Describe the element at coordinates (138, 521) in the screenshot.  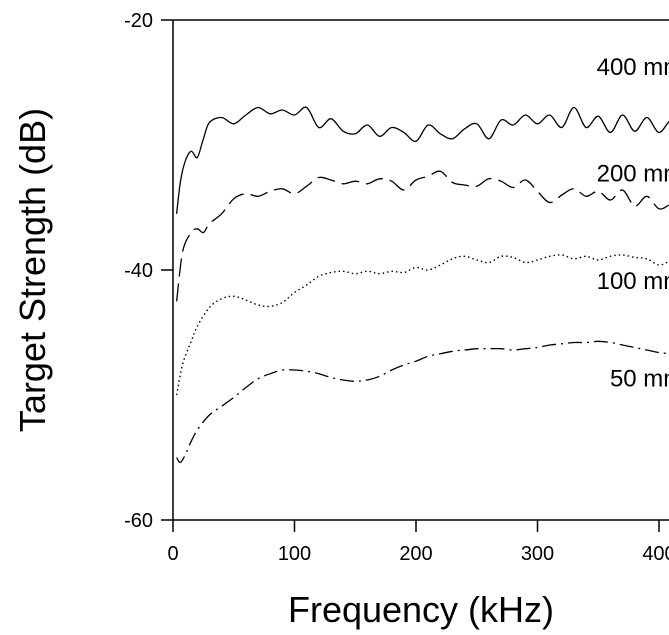
I see `y-tick-label: -60` at that location.